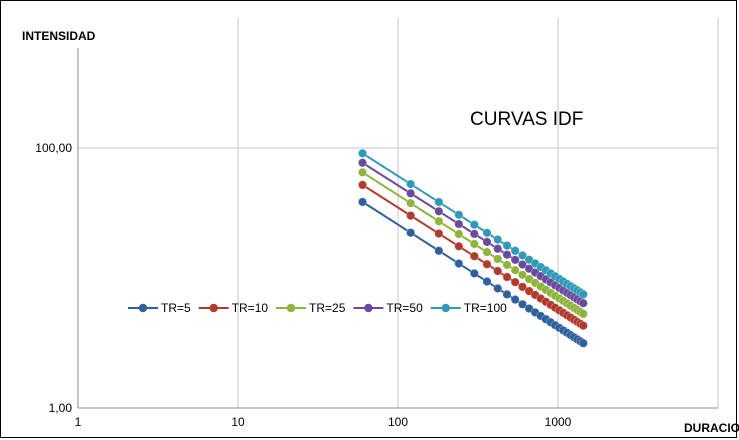  Describe the element at coordinates (250, 308) in the screenshot. I see `legend-label: TR=10` at that location.